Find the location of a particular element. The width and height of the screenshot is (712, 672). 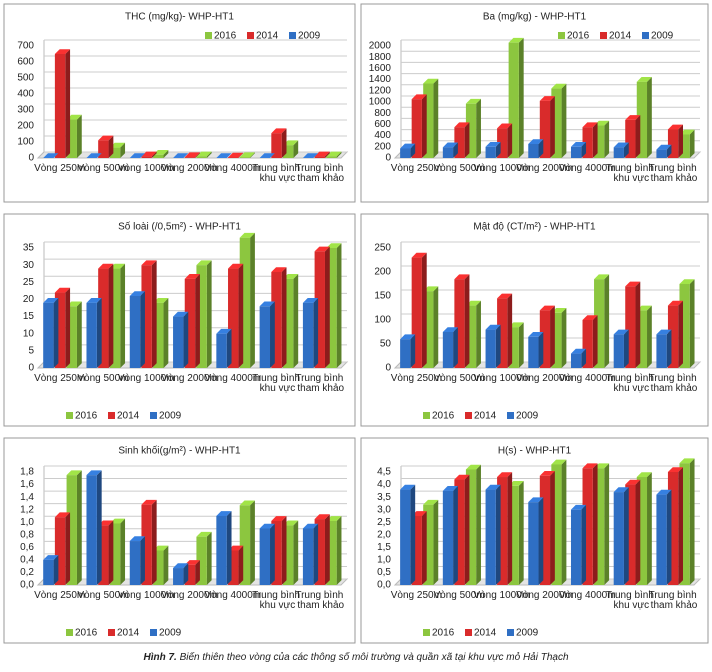

y-tick-label: 1,0 is located at coordinates (384, 560).